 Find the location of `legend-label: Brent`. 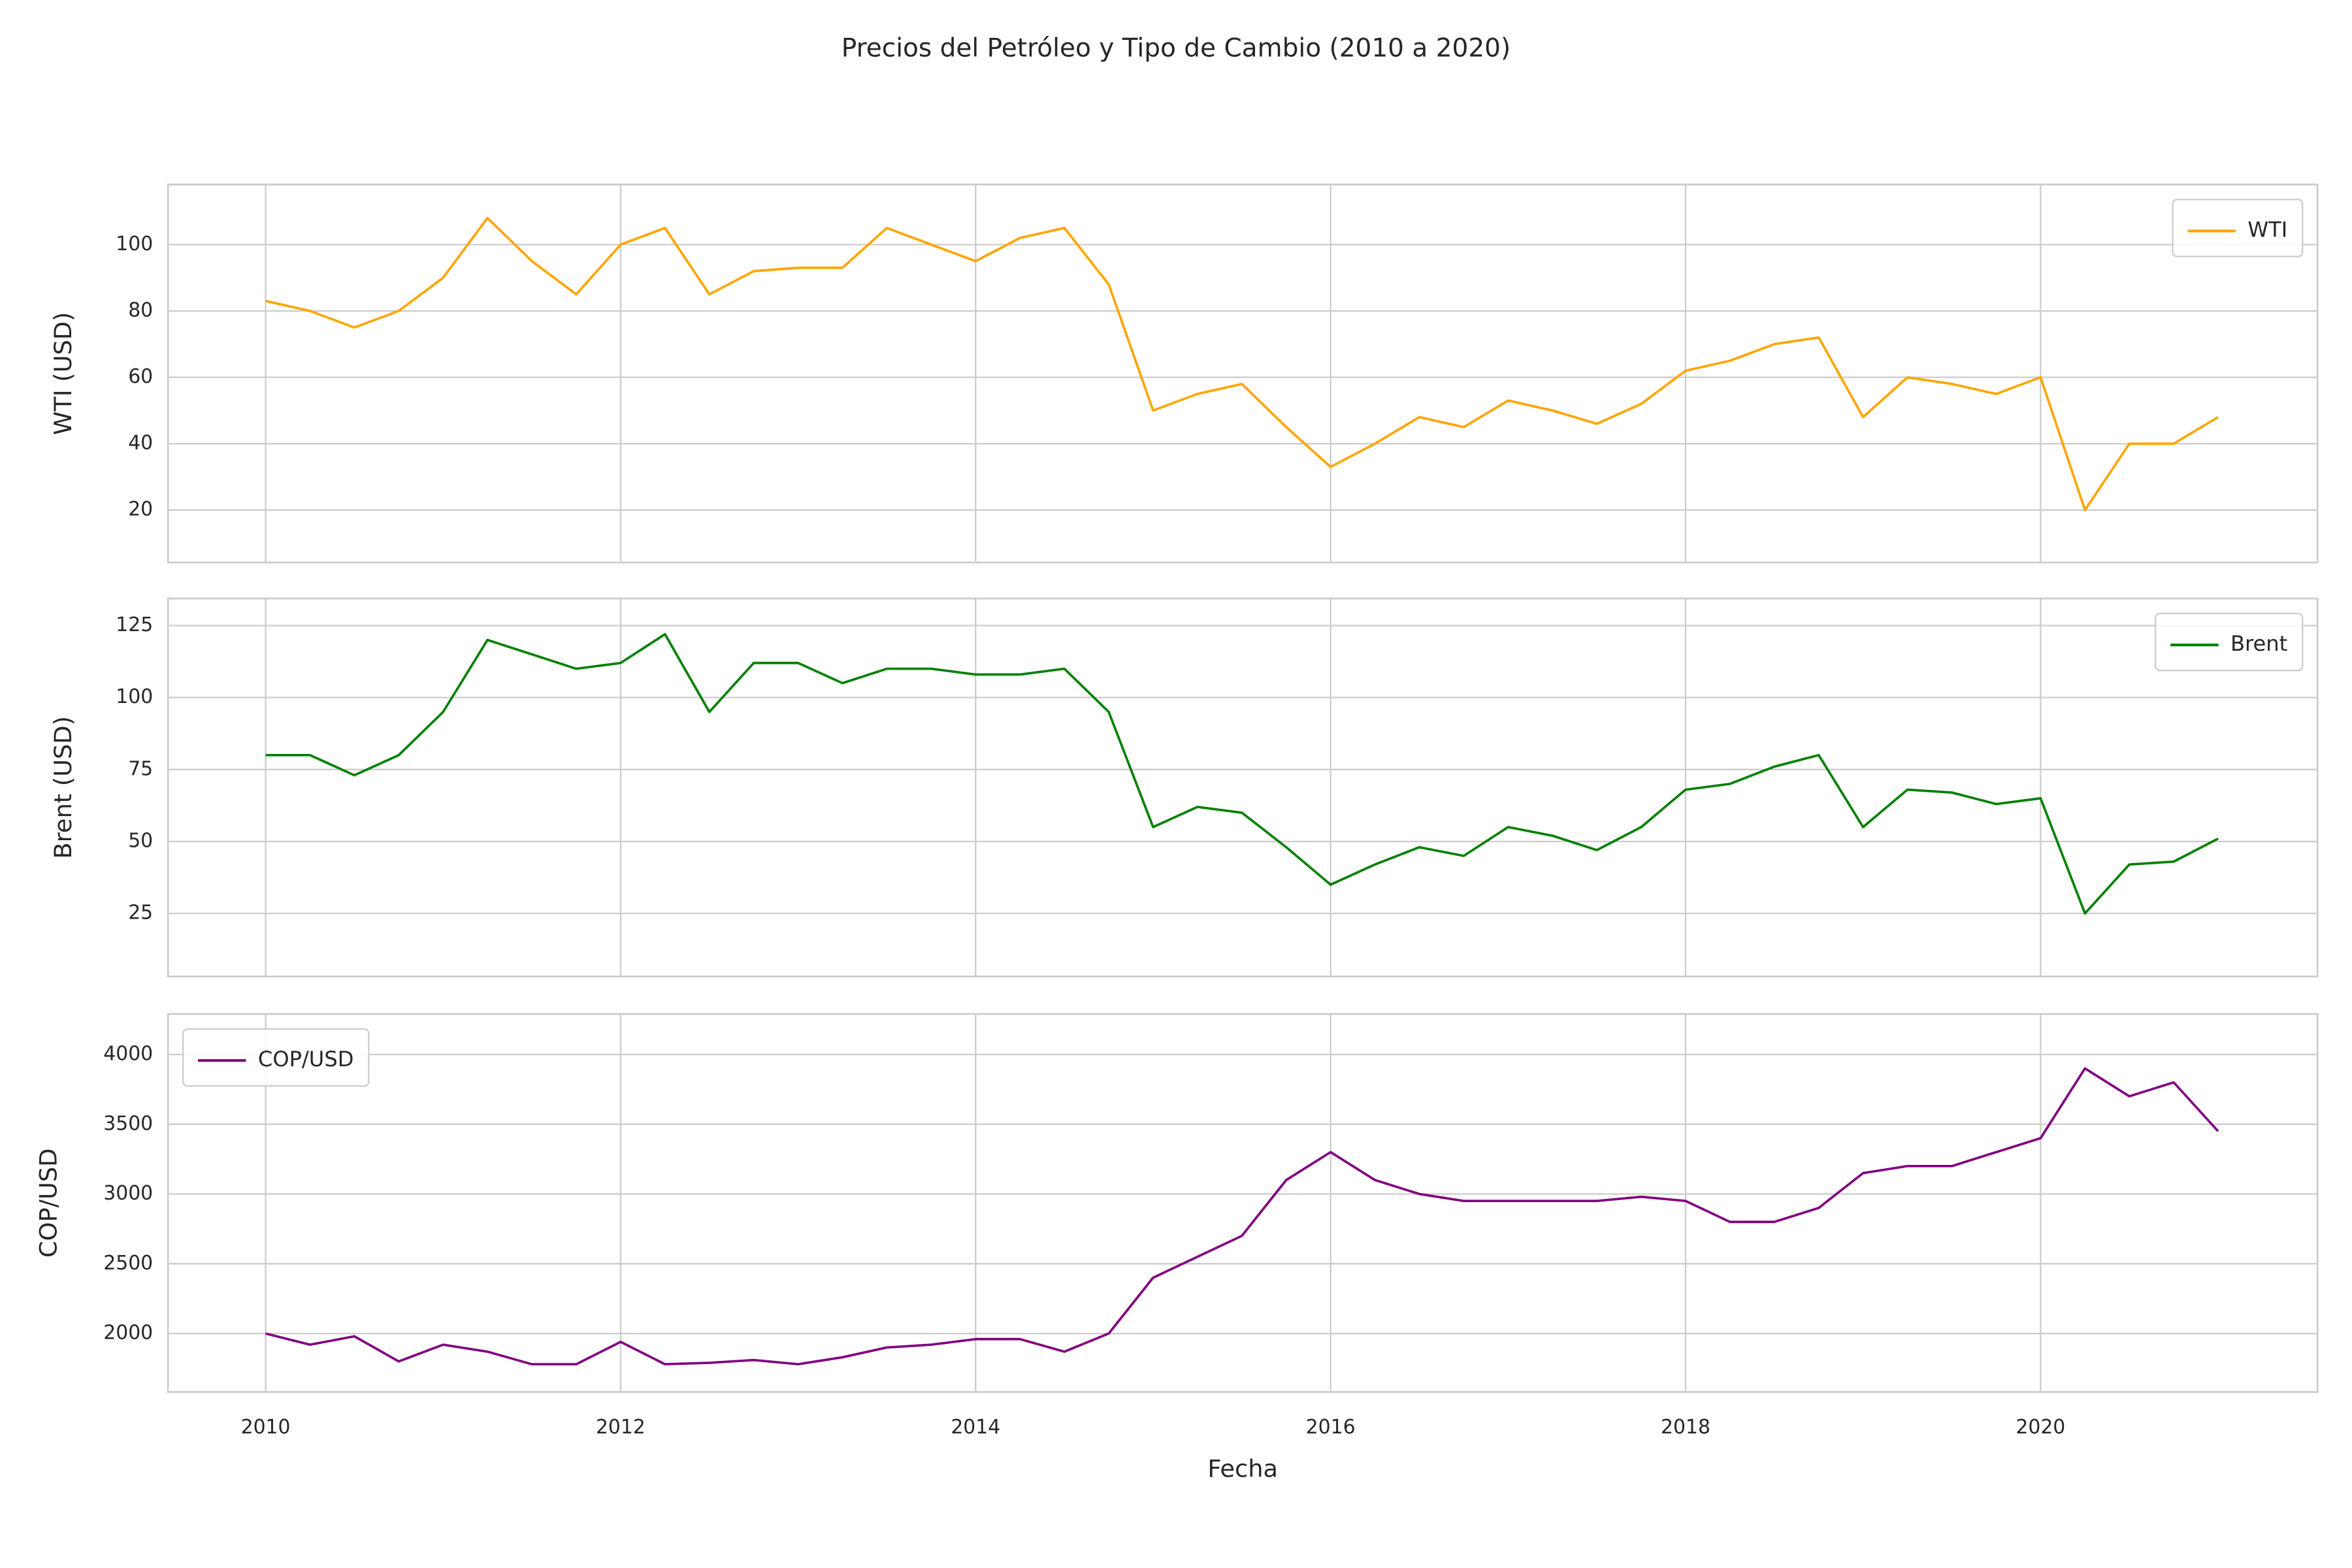

legend-label: Brent is located at coordinates (2258, 643).